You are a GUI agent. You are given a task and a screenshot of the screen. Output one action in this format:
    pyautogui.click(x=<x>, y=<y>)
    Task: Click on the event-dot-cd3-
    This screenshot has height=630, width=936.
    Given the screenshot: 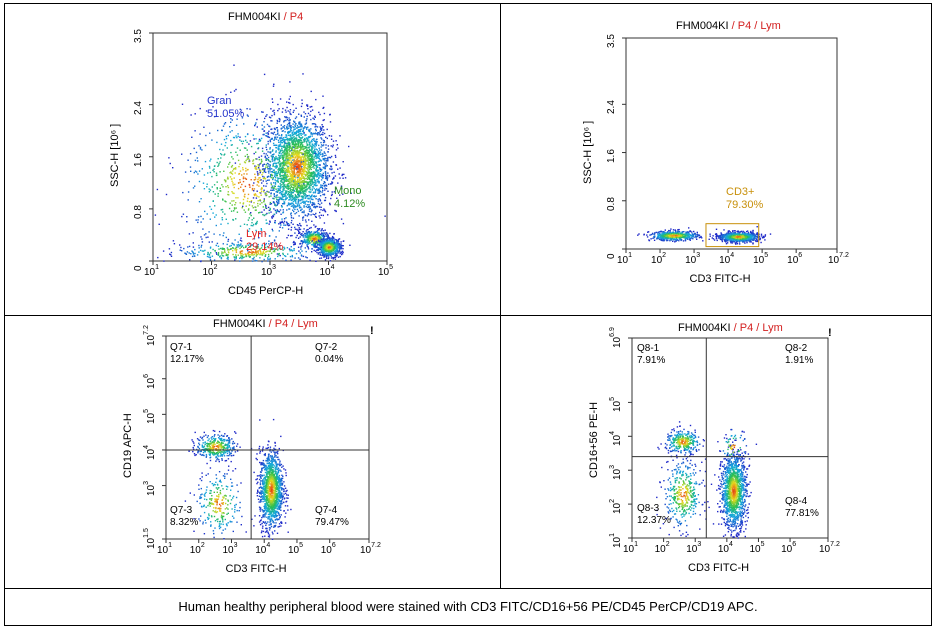 What is the action you would take?
    pyautogui.click(x=661, y=235)
    